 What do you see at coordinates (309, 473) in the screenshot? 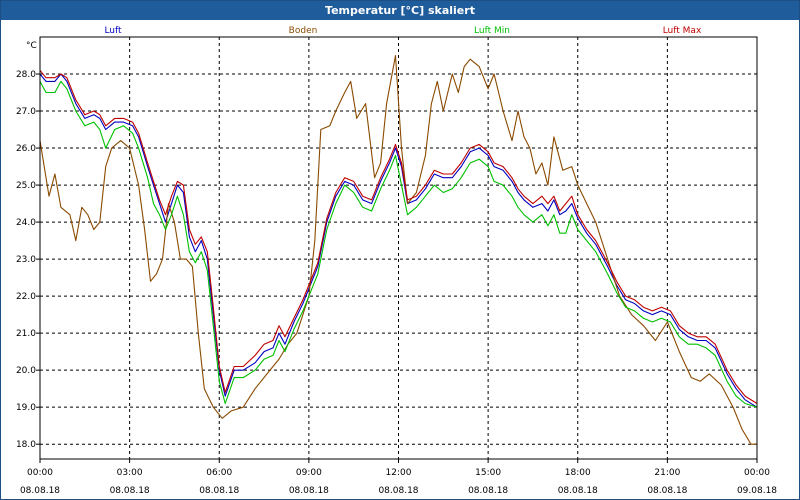
I see `x-tick-time: 09:00` at bounding box center [309, 473].